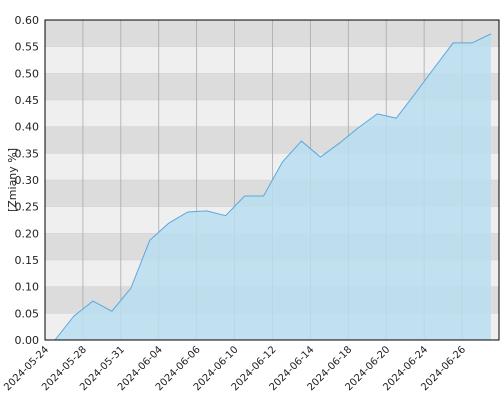 This screenshot has height=400, width=500. I want to click on y-tick-label: 0.45, so click(27, 100).